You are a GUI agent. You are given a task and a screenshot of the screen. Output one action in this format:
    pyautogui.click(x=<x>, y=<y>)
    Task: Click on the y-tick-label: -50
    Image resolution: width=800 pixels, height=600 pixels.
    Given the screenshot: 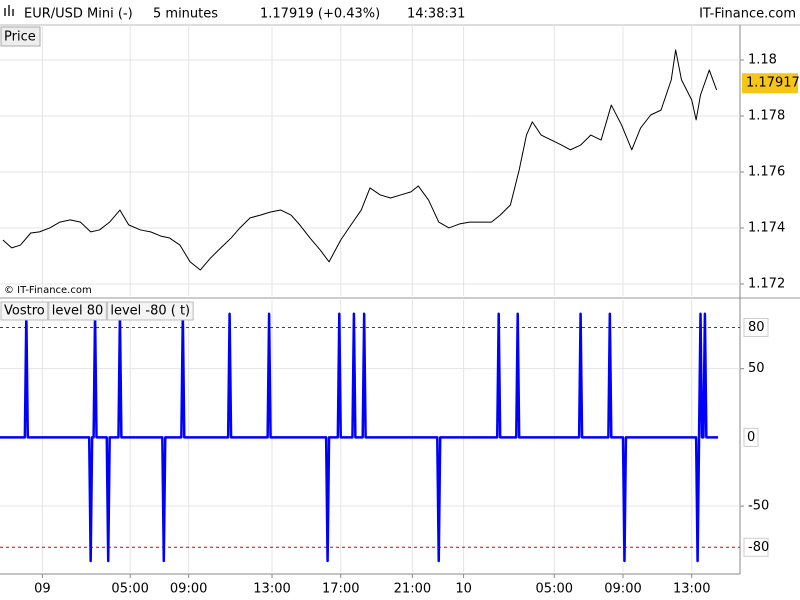 What is the action you would take?
    pyautogui.click(x=758, y=506)
    